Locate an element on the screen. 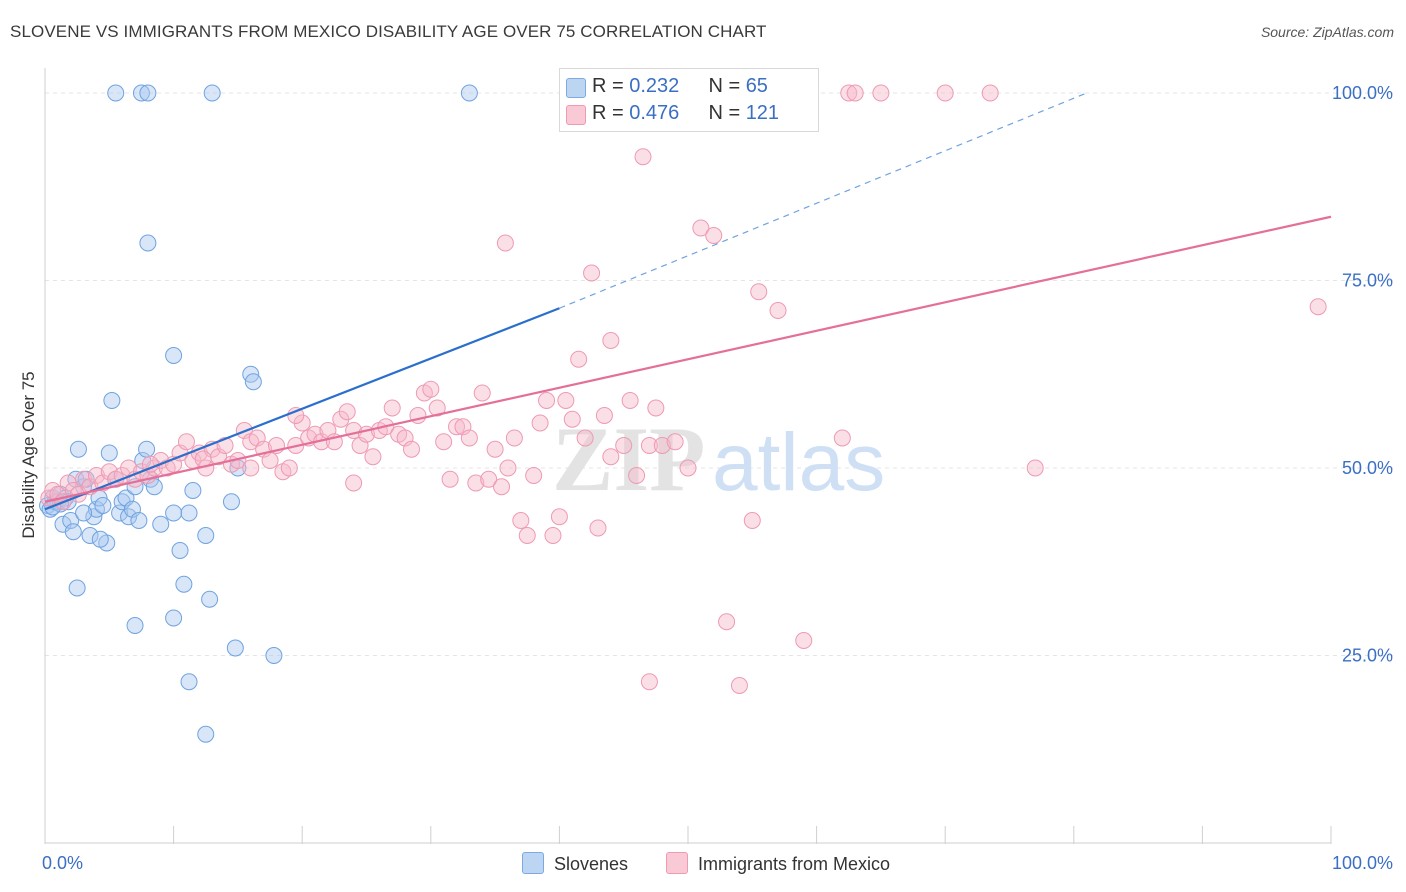  watermark-atlas: atlas is located at coordinates (798, 462).